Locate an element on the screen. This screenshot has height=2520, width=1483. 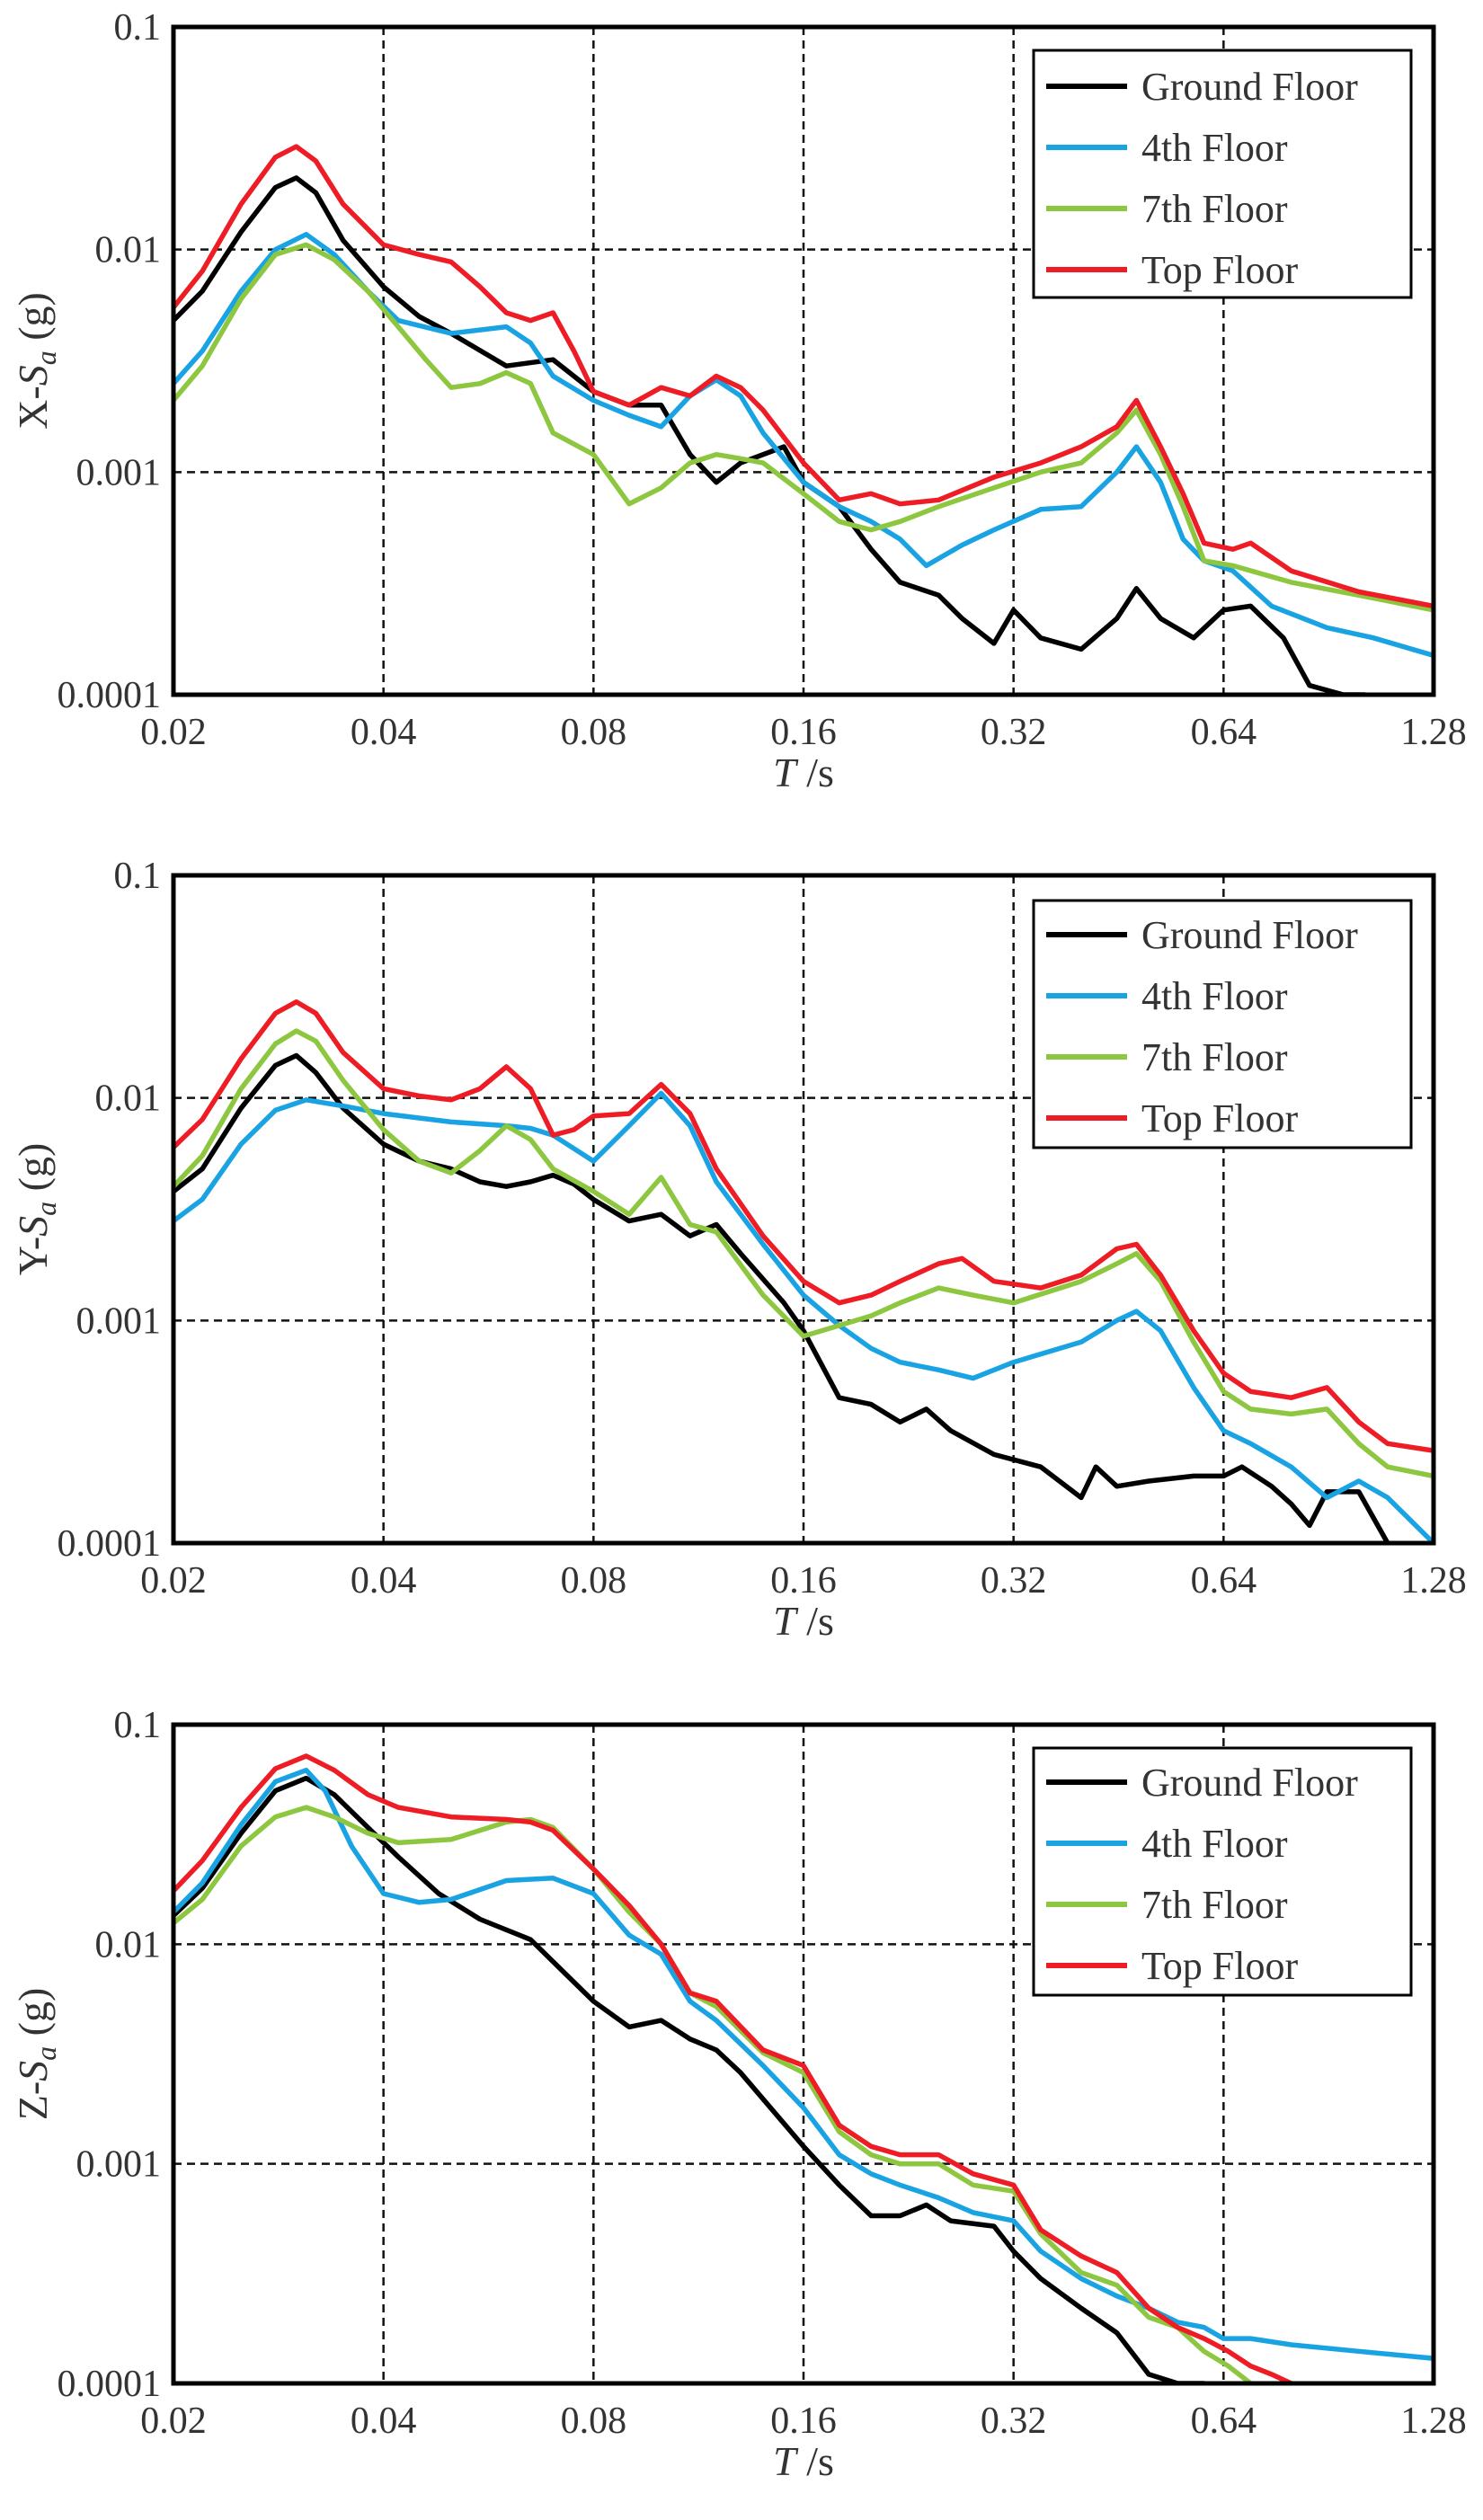
y-axis-label: X-Sa (g) is located at coordinates (36, 361).